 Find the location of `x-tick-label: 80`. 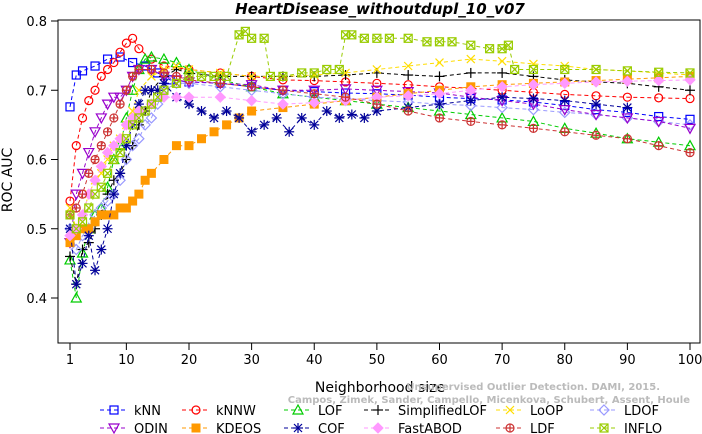

x-tick-label: 80 is located at coordinates (564, 360).